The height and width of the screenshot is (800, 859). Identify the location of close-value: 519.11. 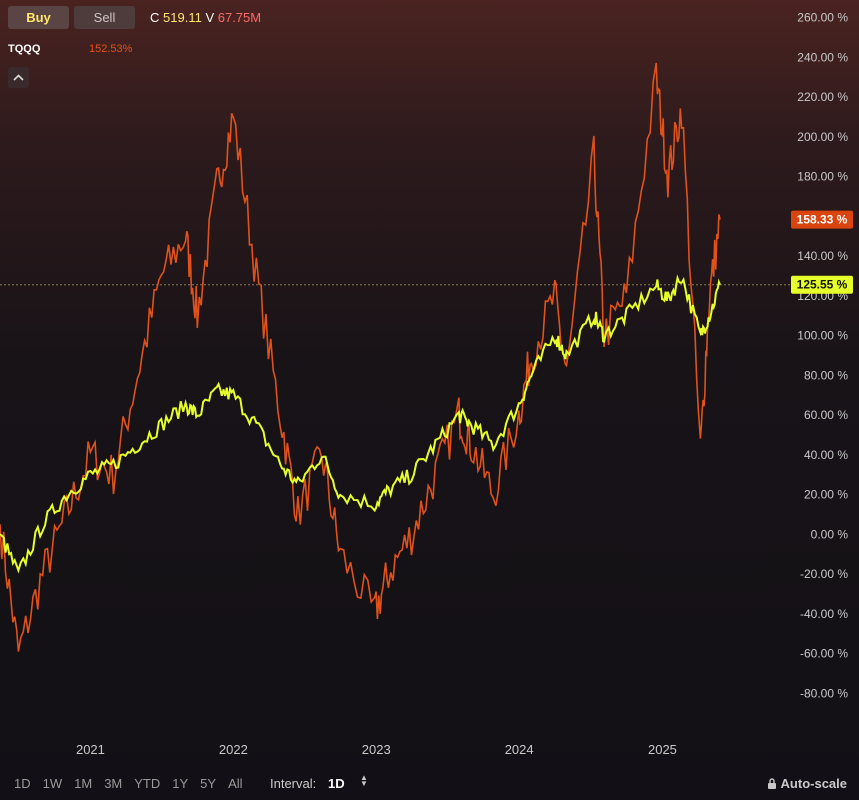
(182, 17).